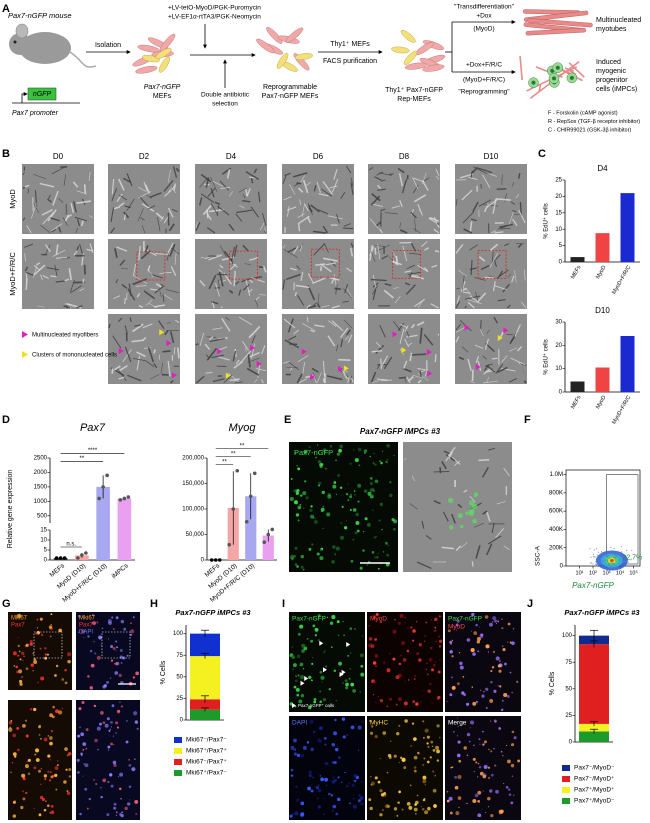 This screenshot has height=823, width=650. What do you see at coordinates (414, 90) in the screenshot?
I see `label: Thy1⁺ Pax7-nGFP` at bounding box center [414, 90].